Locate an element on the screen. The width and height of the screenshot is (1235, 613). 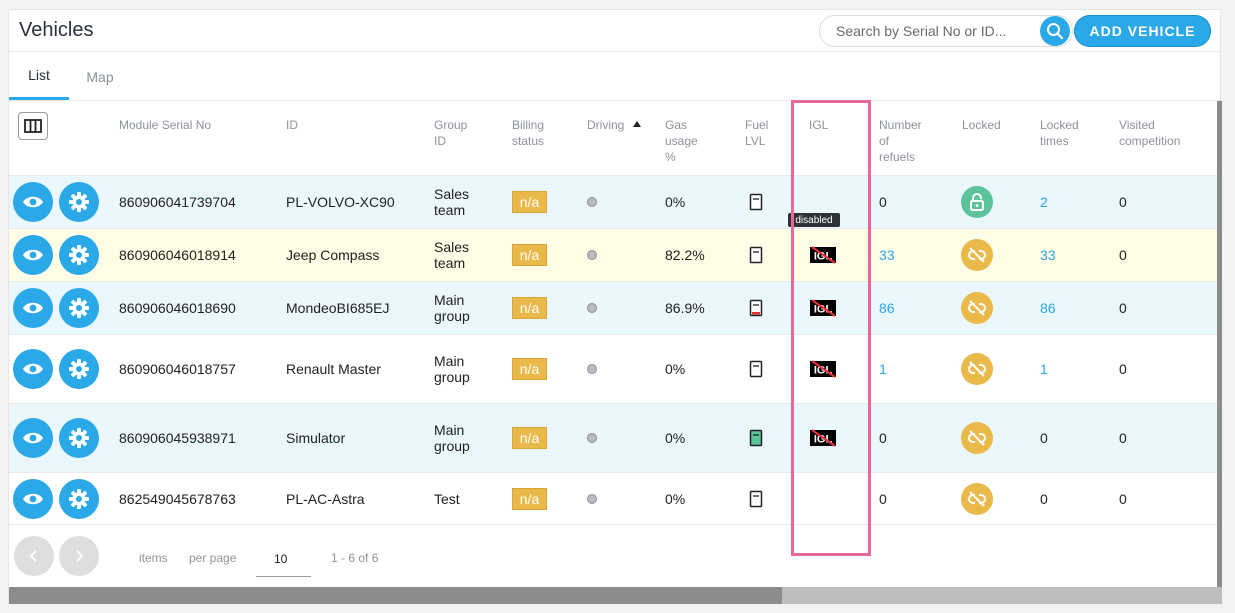
horizontal-scrollbar is located at coordinates (615, 595).